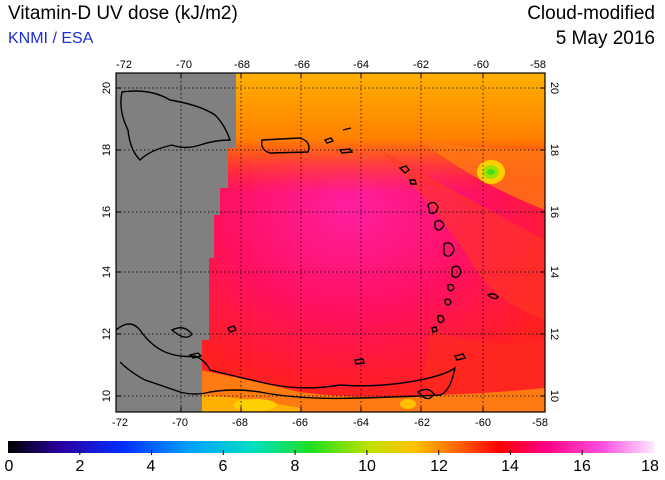 The image size is (665, 480). What do you see at coordinates (554, 242) in the screenshot?
I see `lat-labels-right: 20 18 16 14 12 10` at bounding box center [554, 242].